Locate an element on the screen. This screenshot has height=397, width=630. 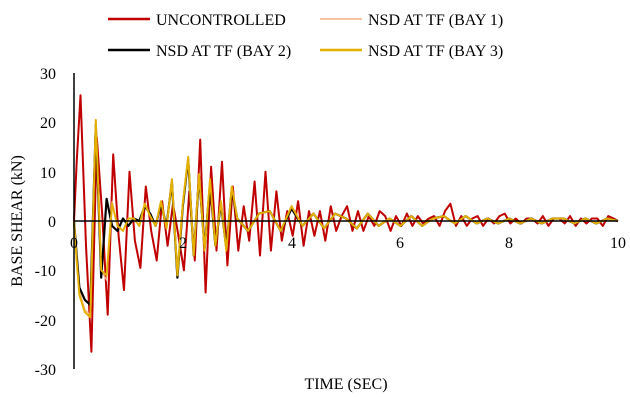
legend-label-bay-1: NSD AT TF (BAY 1) is located at coordinates (435, 20).